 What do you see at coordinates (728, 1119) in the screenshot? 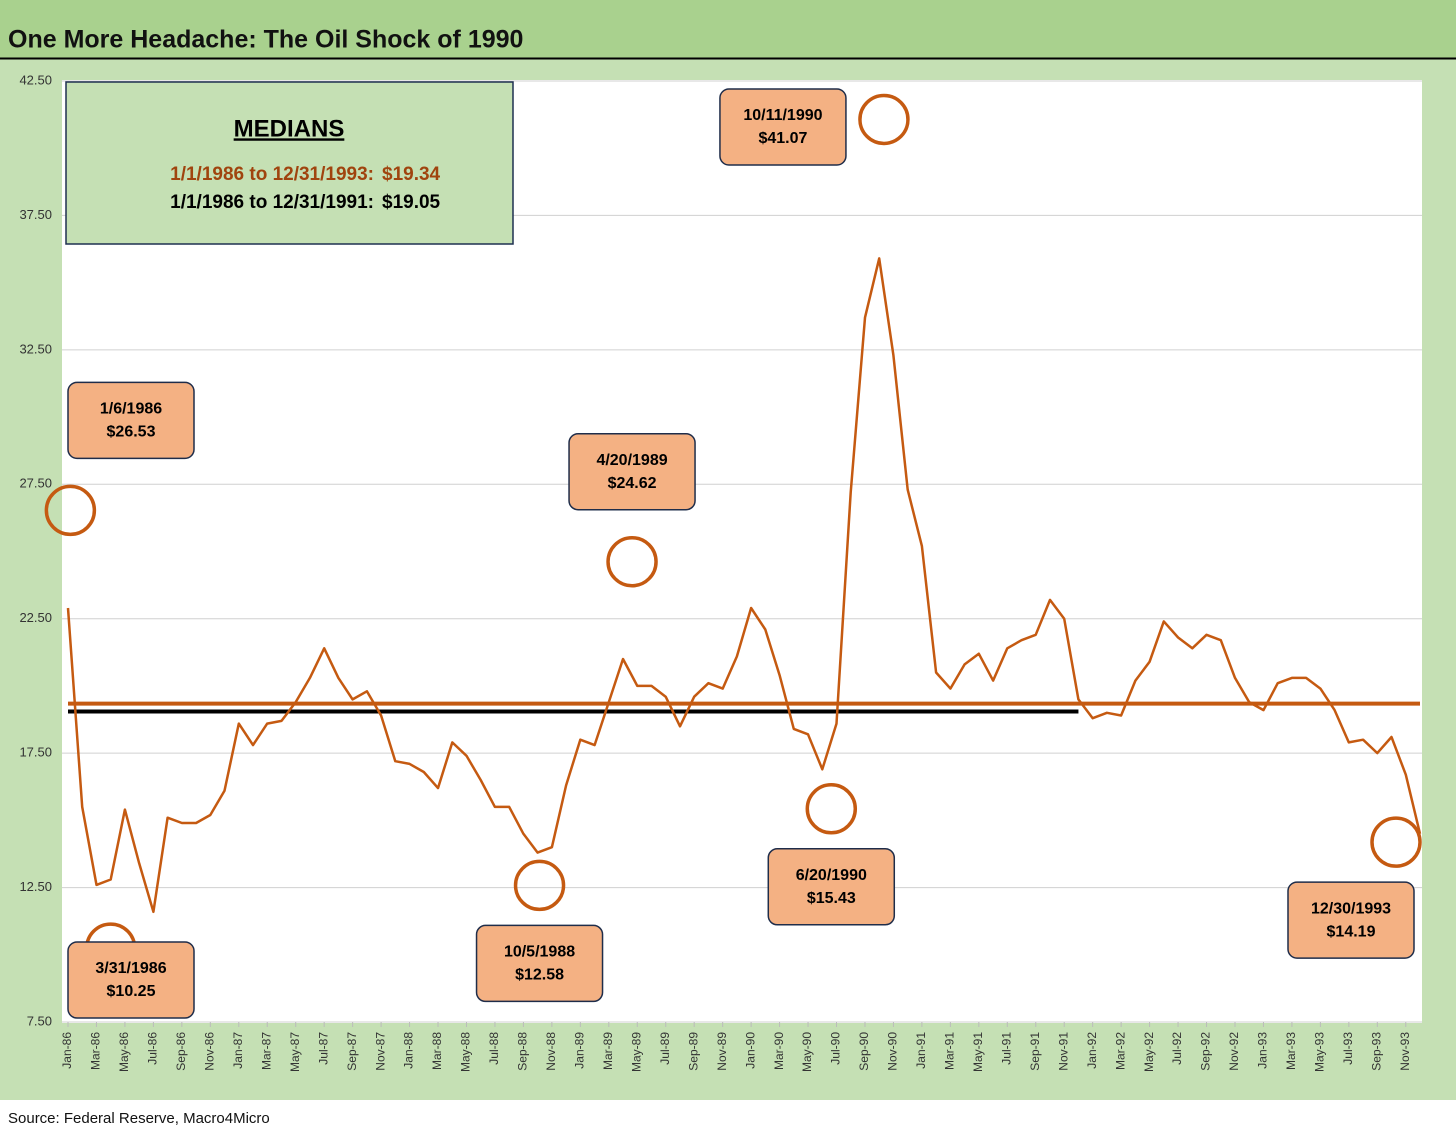
I see `source-band` at bounding box center [728, 1119].